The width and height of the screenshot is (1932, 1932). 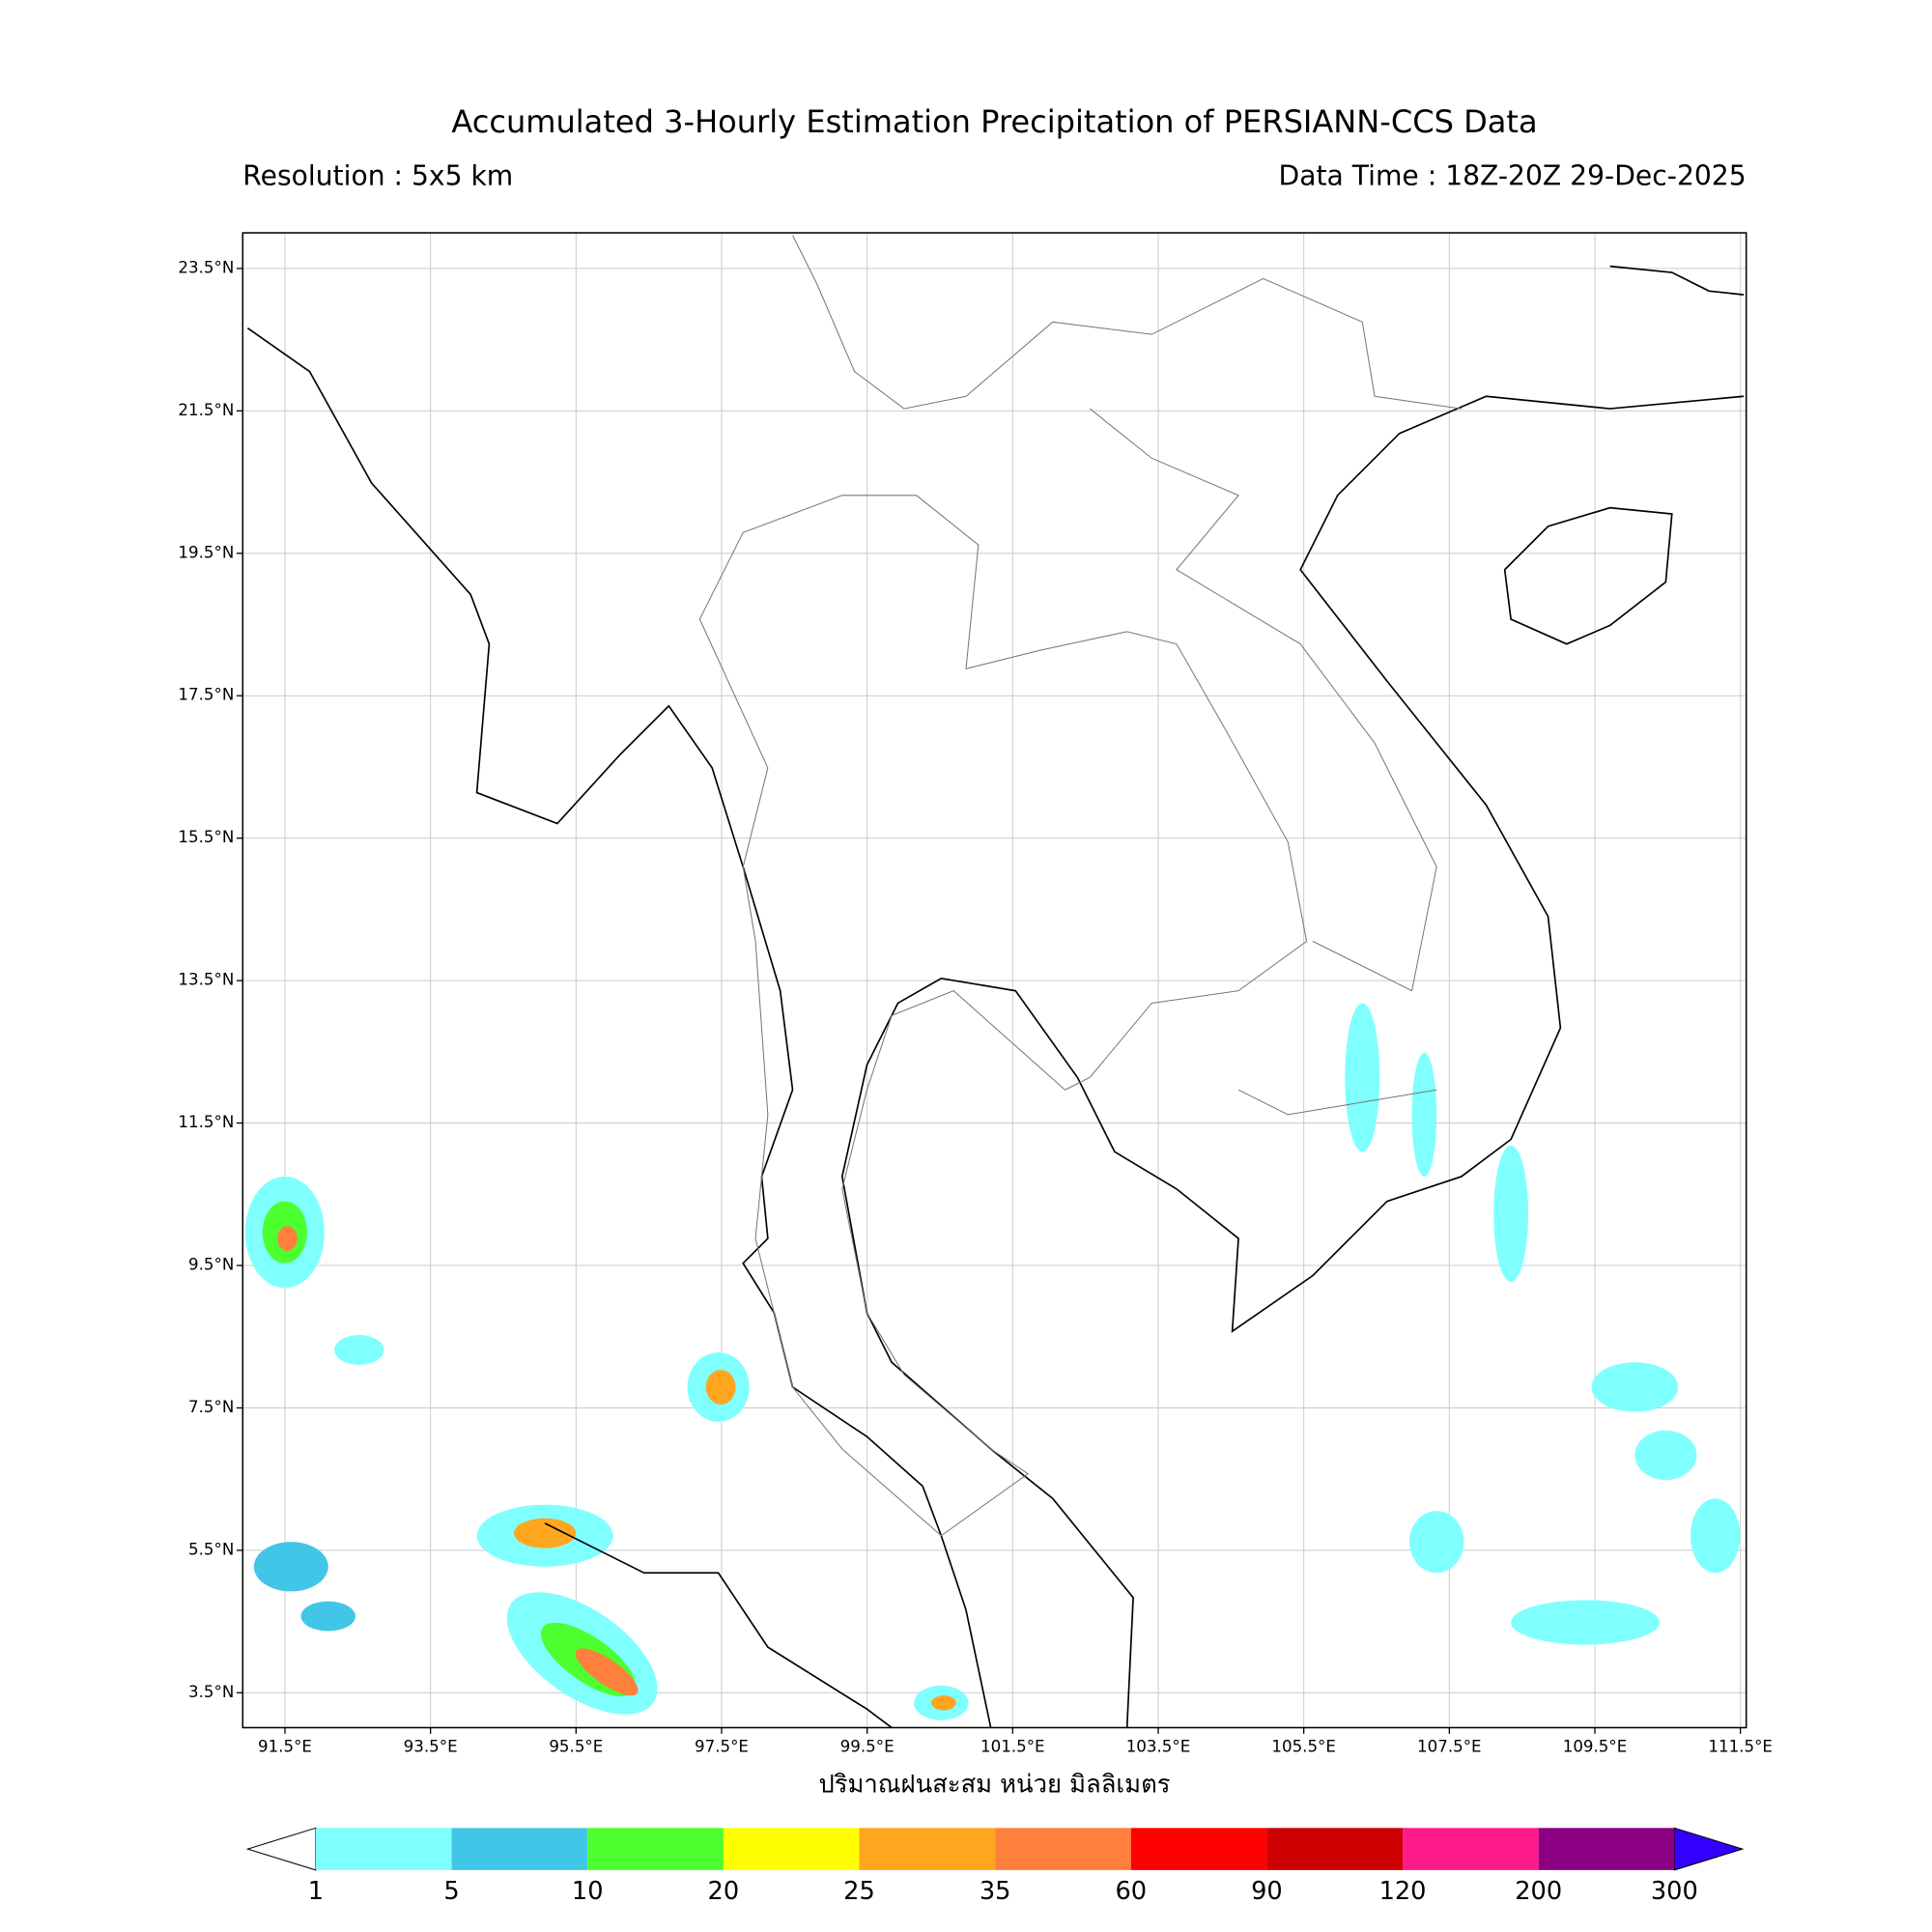 I want to click on colorbar-tick-label: 200, so click(x=1538, y=1891).